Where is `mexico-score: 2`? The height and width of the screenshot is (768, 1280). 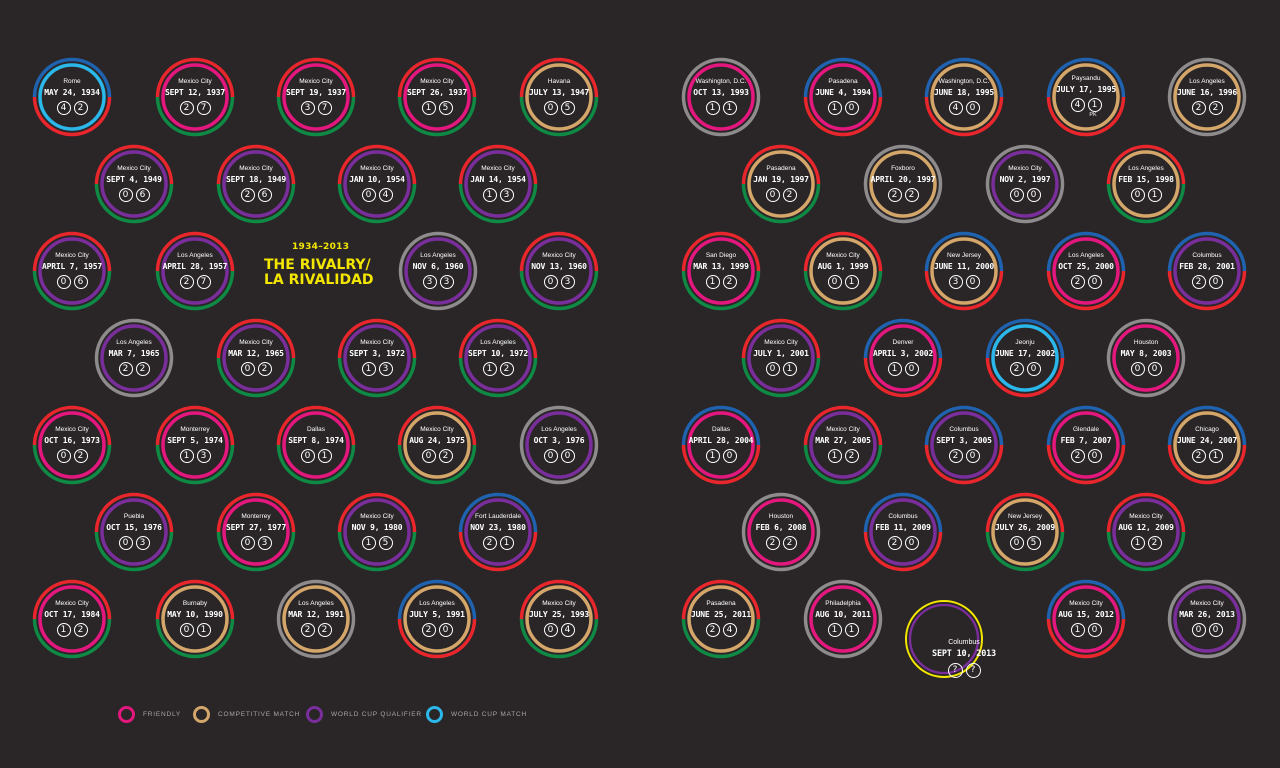 mexico-score: 2 is located at coordinates (911, 194).